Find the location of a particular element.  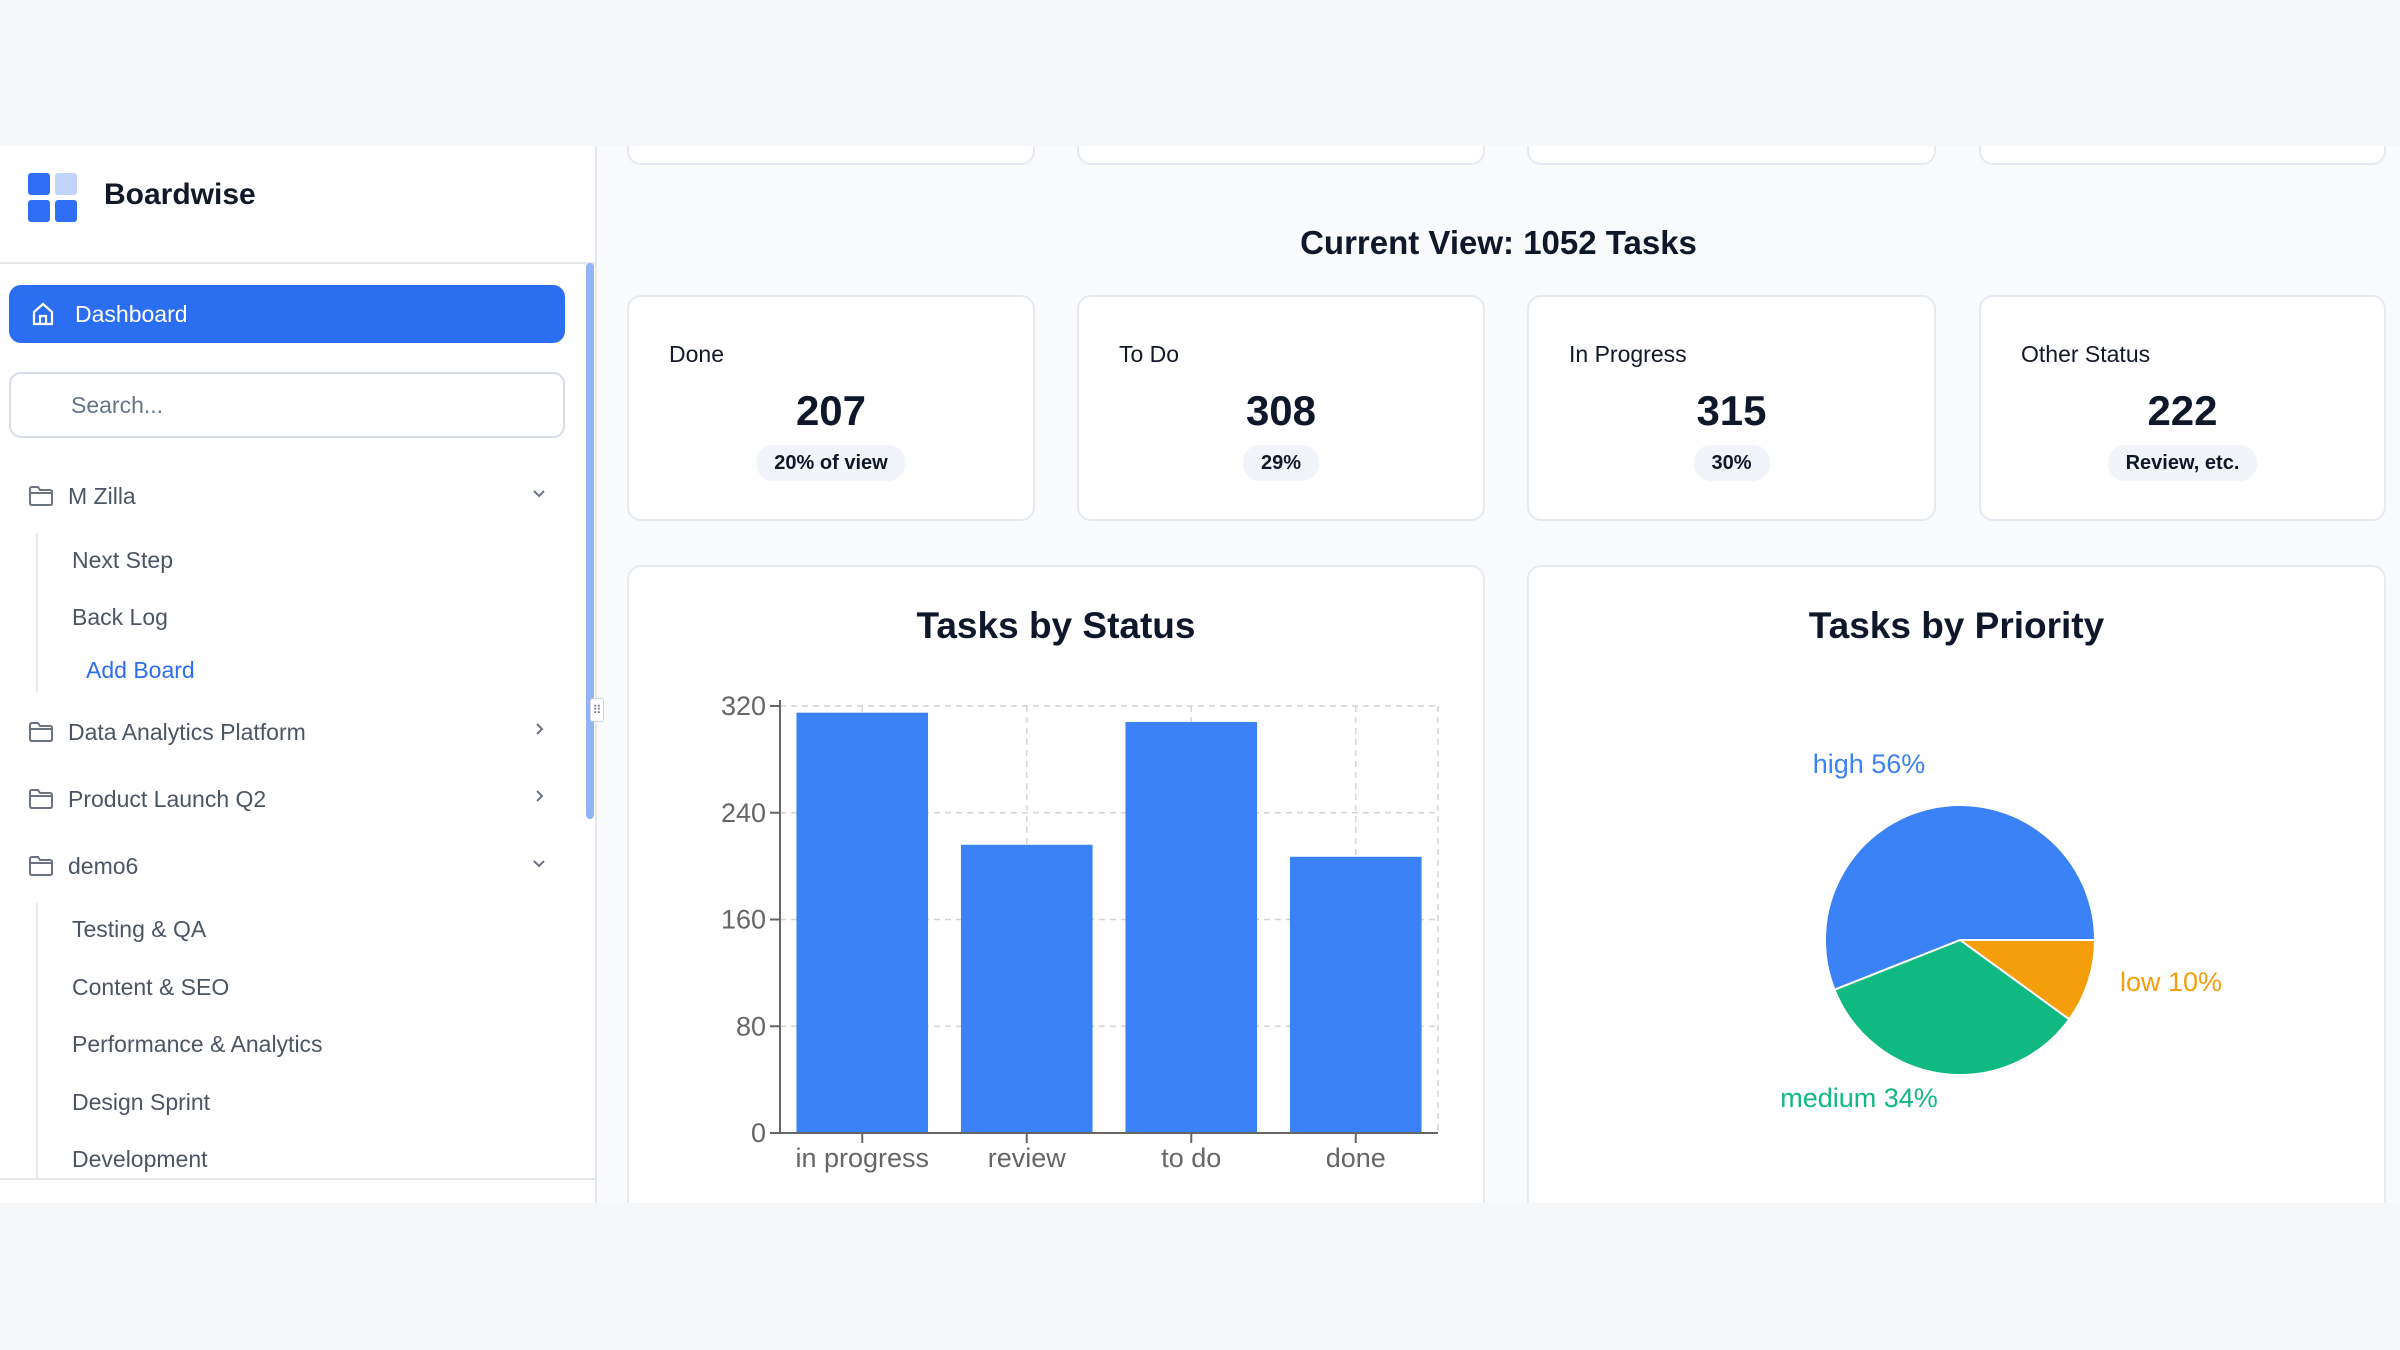

pie-label-high: high 56% is located at coordinates (1869, 764).